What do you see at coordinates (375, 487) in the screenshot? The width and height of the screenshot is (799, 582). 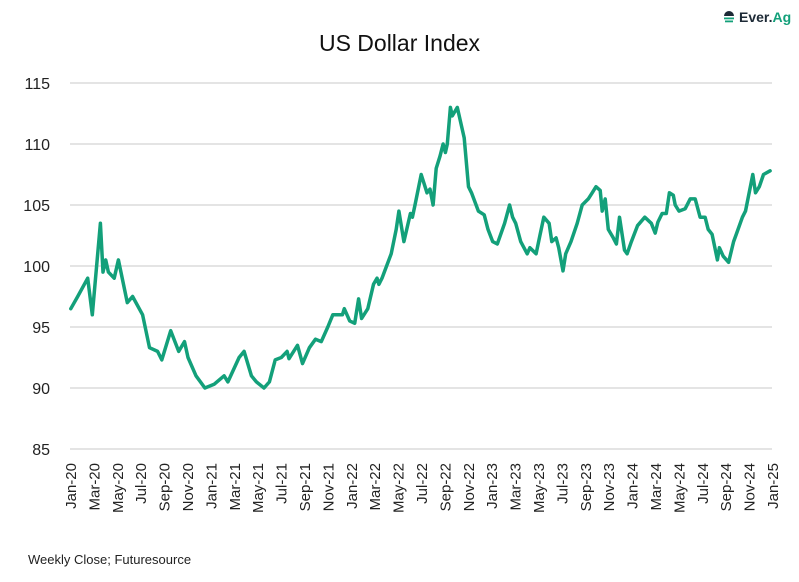 I see `x-tick-label: Mar-22` at bounding box center [375, 487].